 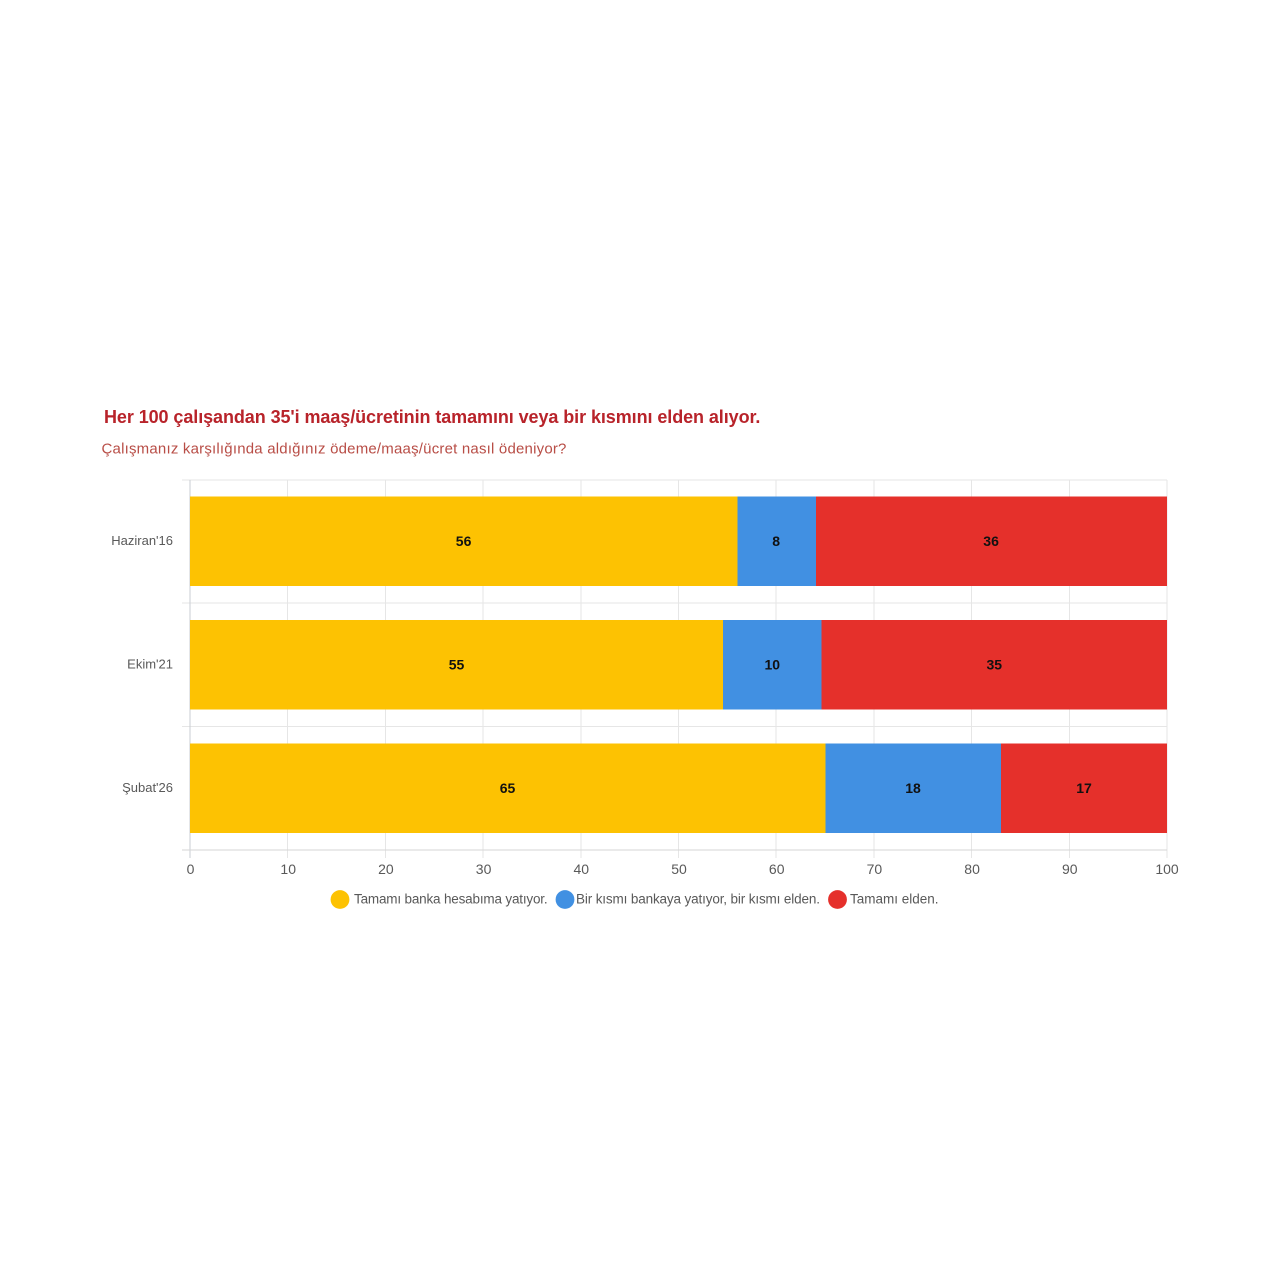 I want to click on svg-text: 0, so click(x=191, y=869).